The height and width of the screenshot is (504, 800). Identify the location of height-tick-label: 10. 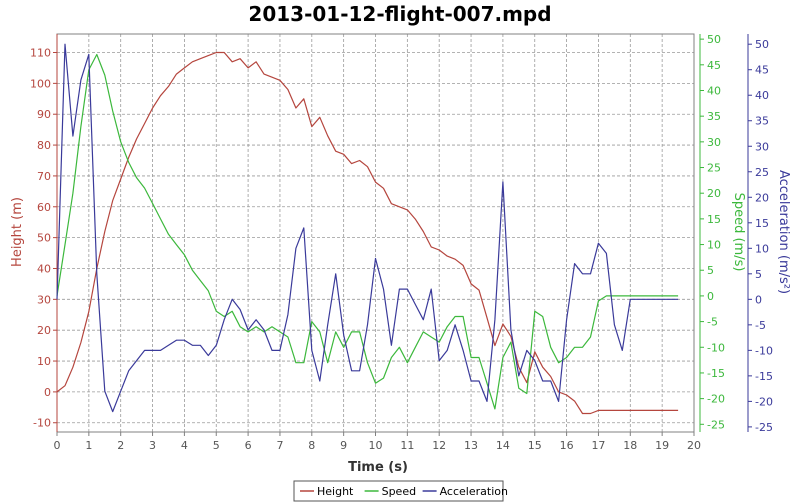
(44, 361).